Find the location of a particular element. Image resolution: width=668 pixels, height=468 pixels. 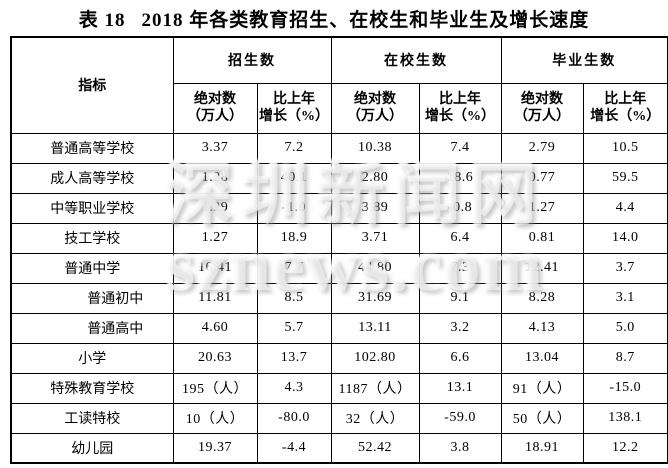

table-row: 工读特校 10（人） -80.0 32（人） -59.0 50（人） 138.1 is located at coordinates (339, 418).